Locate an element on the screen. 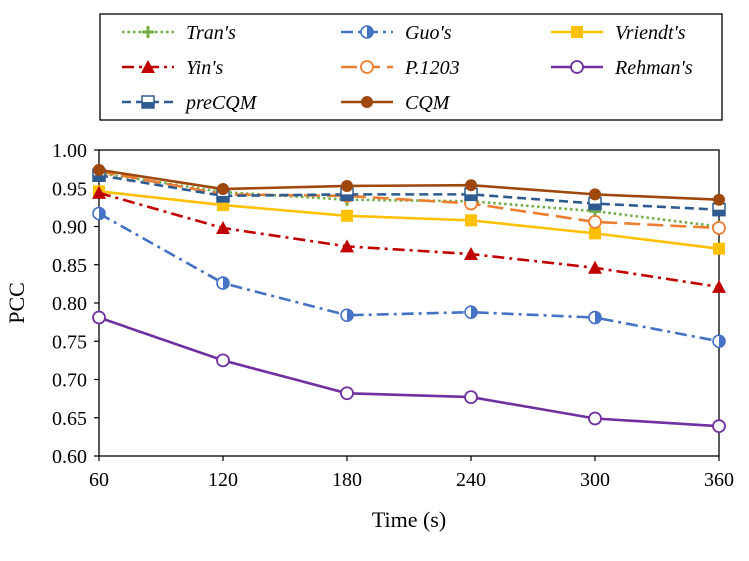 This screenshot has width=749, height=561. legend-label: preCQM is located at coordinates (221, 103).